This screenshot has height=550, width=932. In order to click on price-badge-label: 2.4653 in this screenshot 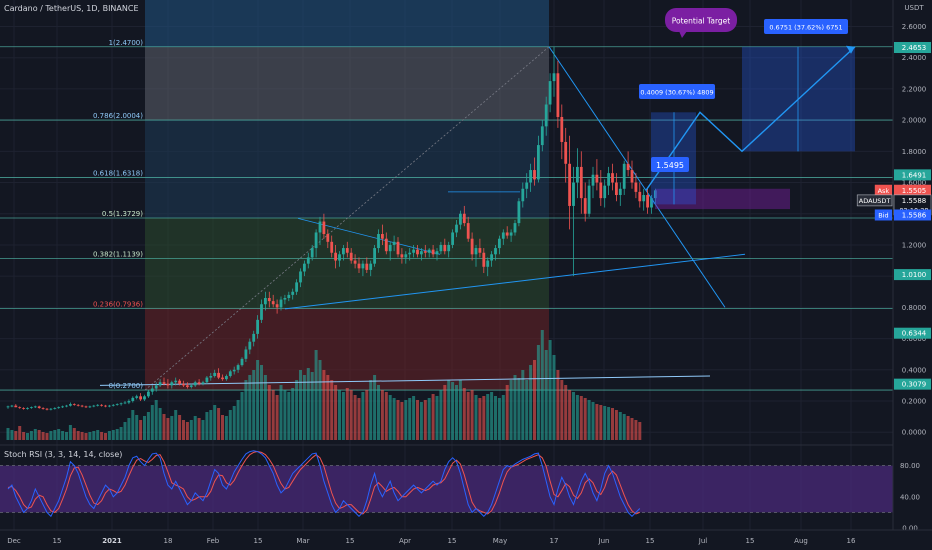, I will do `click(914, 48)`.